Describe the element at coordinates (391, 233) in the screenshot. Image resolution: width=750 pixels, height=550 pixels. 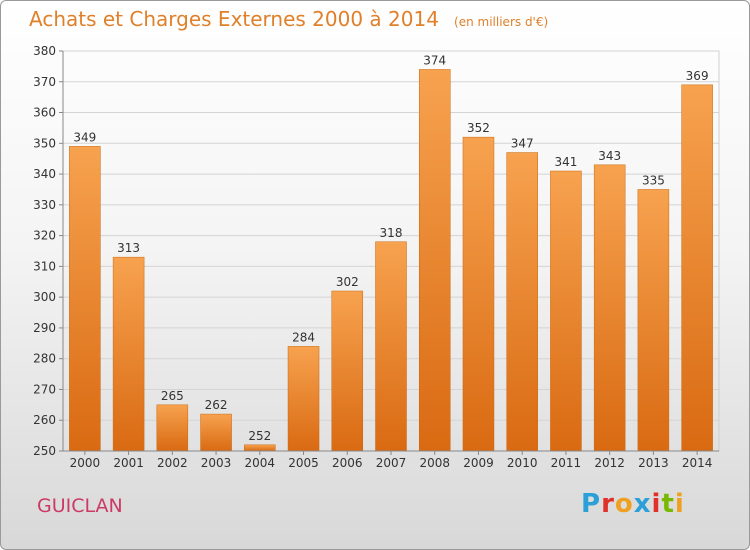
I see `data-label-2007: 318` at that location.